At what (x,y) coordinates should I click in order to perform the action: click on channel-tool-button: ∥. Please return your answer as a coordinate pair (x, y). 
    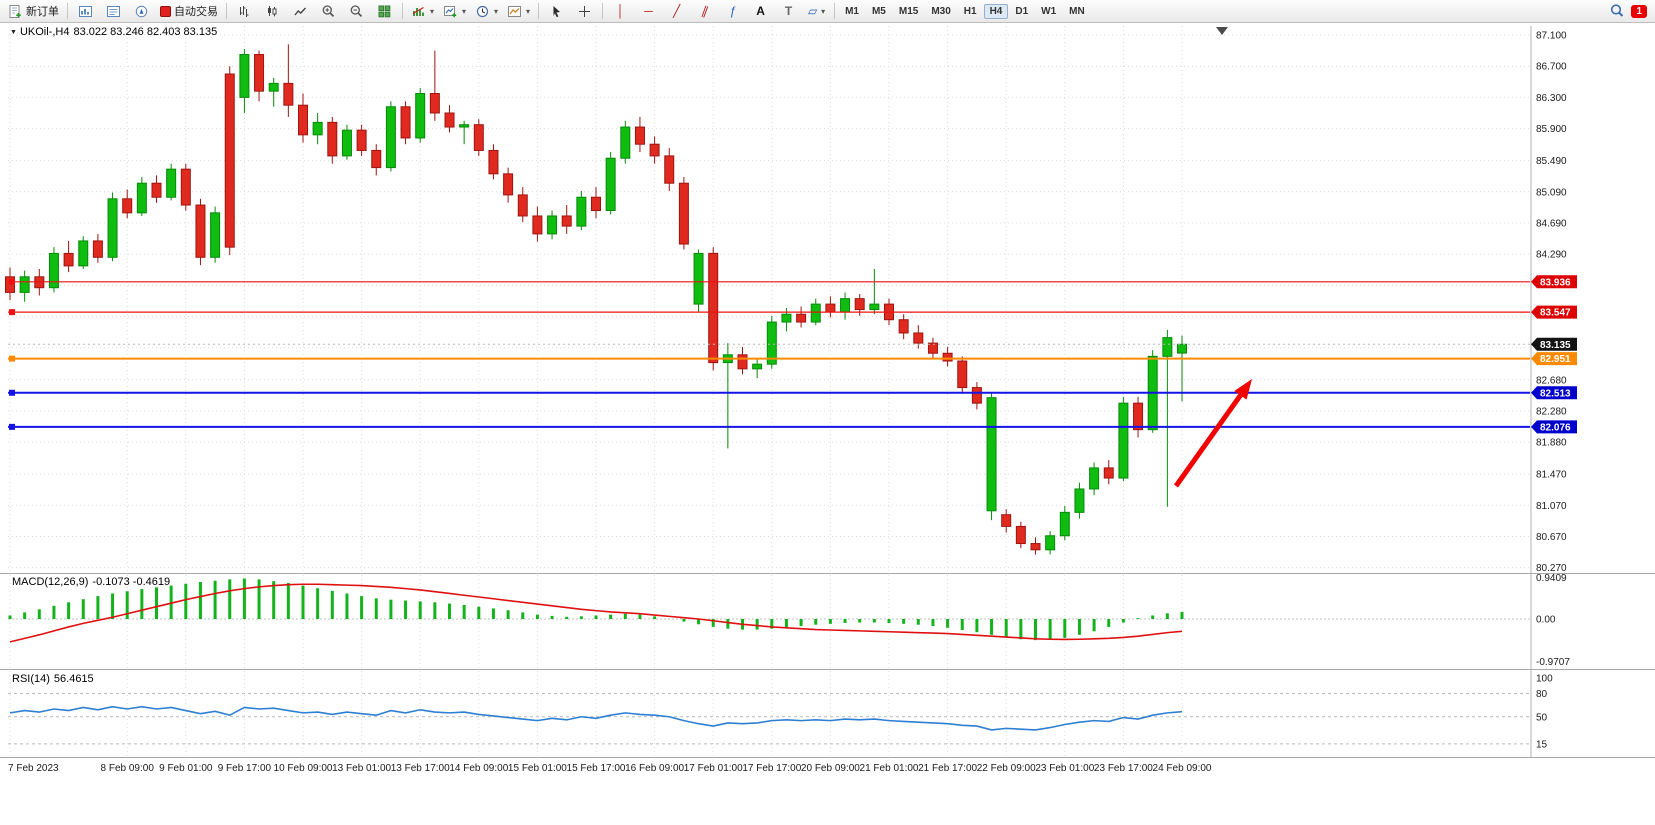
    Looking at the image, I should click on (704, 11).